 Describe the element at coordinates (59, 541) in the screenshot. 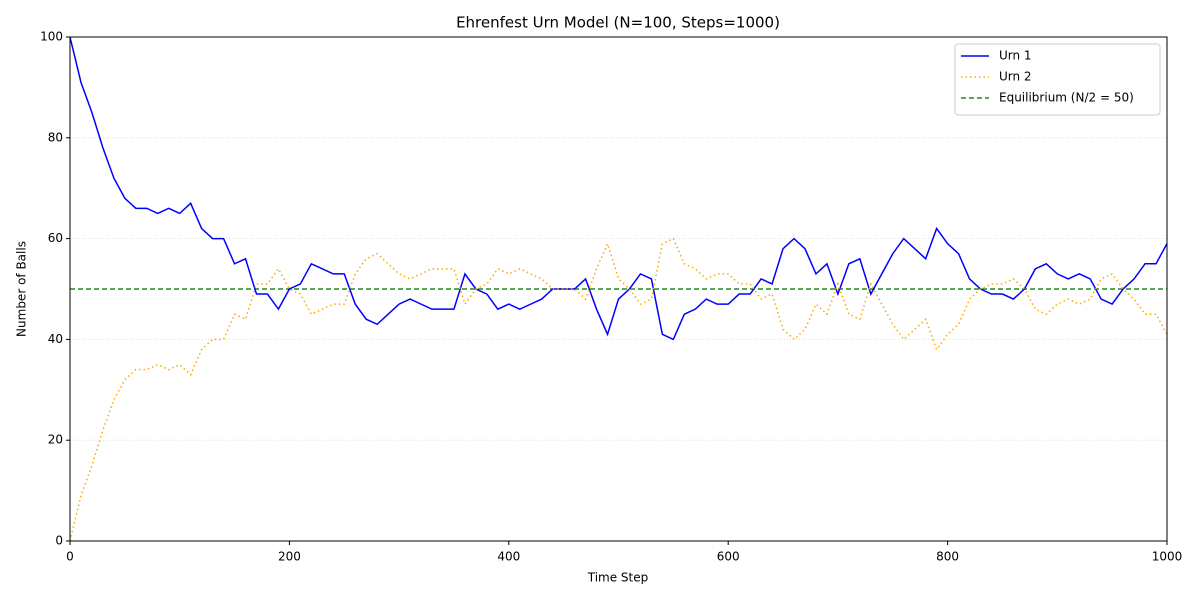

I see `y-tick-label: 0` at that location.